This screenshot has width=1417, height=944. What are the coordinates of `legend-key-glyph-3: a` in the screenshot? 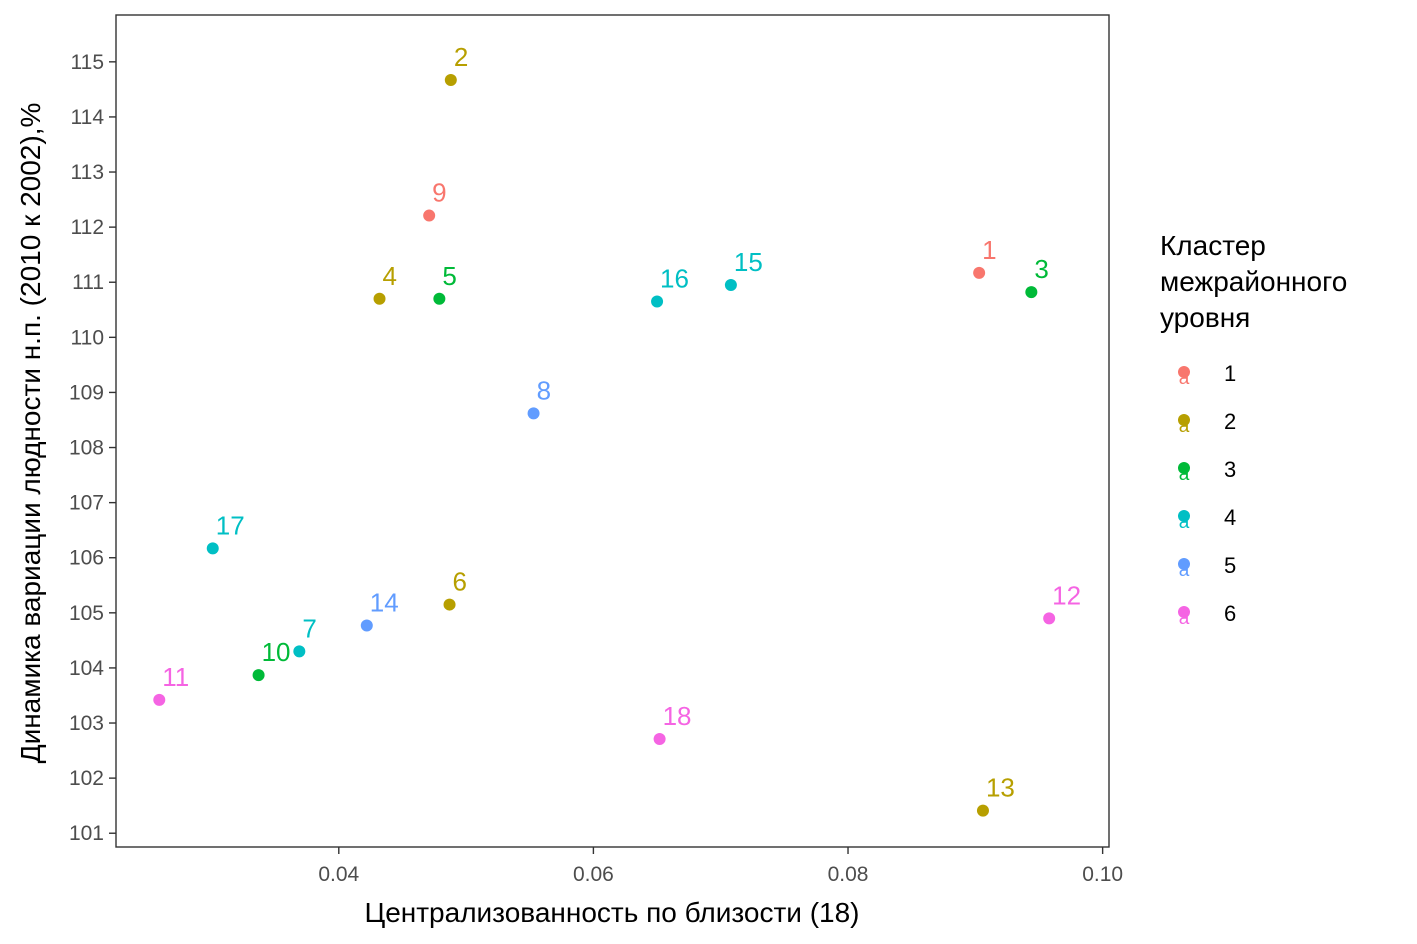 It's located at (1184, 474).